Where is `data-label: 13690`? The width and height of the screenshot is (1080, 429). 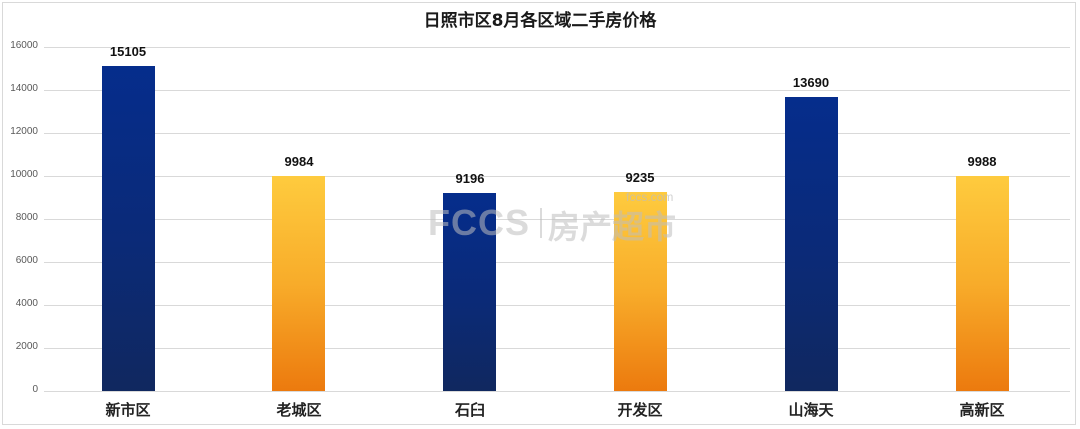
data-label: 13690 is located at coordinates (811, 82).